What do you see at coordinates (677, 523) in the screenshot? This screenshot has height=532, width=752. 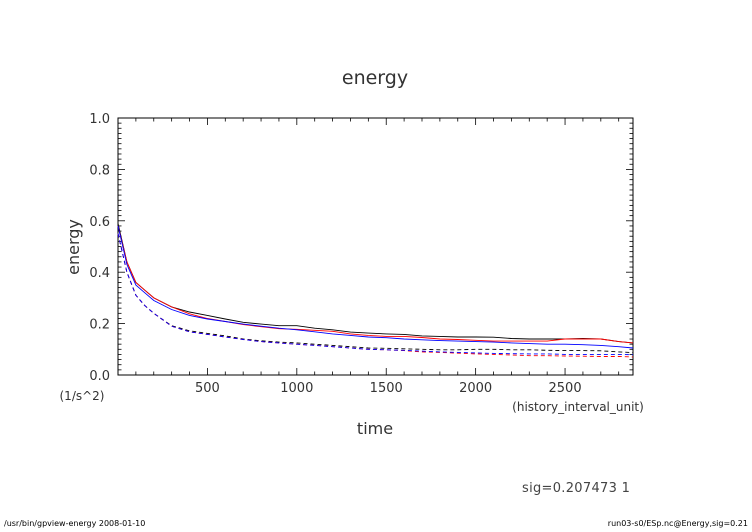 I see `footer-source-file: run03-s0/ESp.nc@Energy,sig=0.21` at bounding box center [677, 523].